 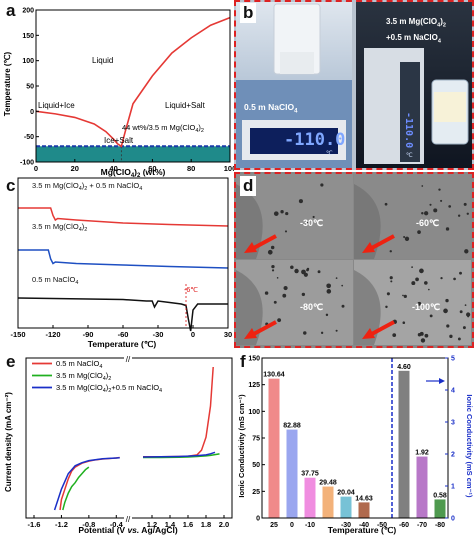 What do you see at coordinates (243, 361) in the screenshot?
I see `panel-label-f: f` at bounding box center [243, 361].